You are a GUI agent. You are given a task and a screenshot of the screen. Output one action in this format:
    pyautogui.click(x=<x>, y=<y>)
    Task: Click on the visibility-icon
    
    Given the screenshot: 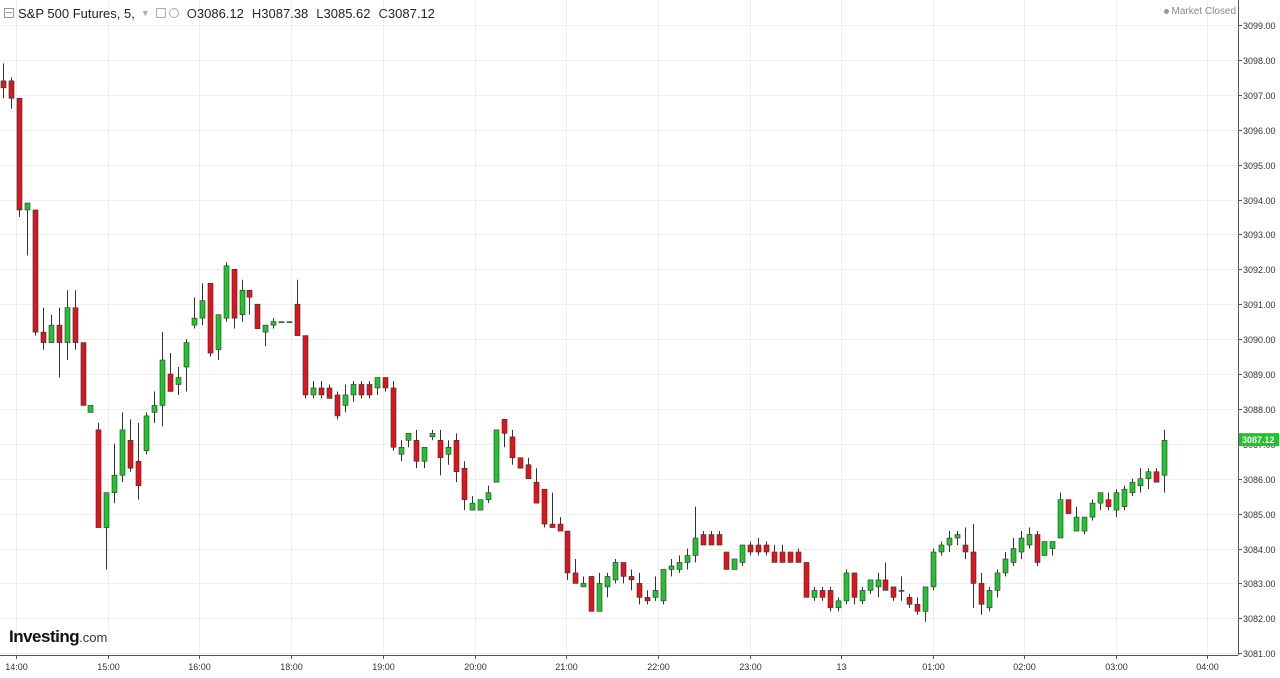 What is the action you would take?
    pyautogui.click(x=160, y=13)
    